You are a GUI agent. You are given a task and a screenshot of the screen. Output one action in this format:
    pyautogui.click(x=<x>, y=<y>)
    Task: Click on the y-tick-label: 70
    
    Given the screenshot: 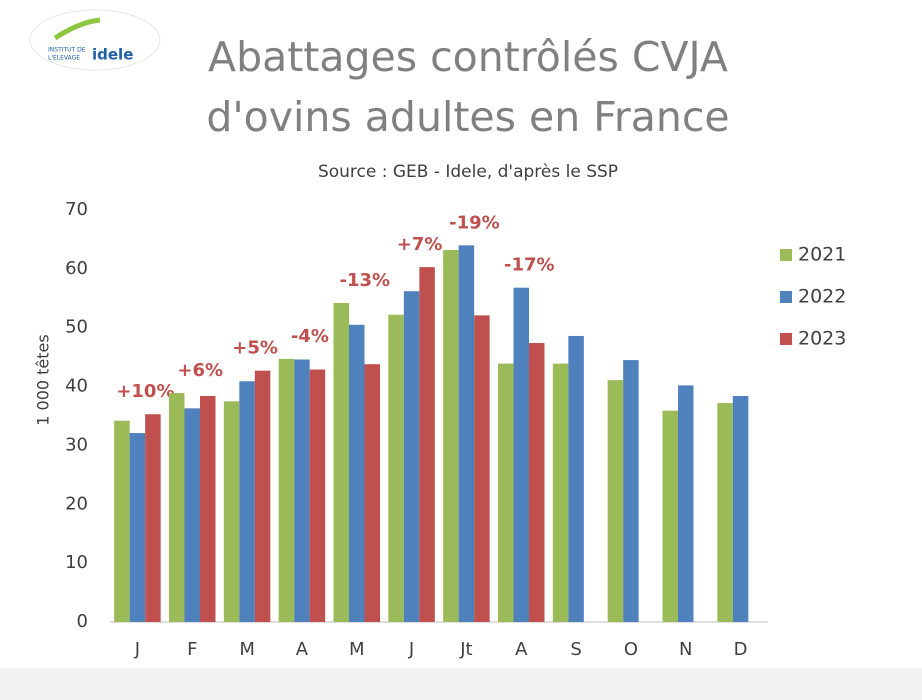 What is the action you would take?
    pyautogui.click(x=76, y=209)
    